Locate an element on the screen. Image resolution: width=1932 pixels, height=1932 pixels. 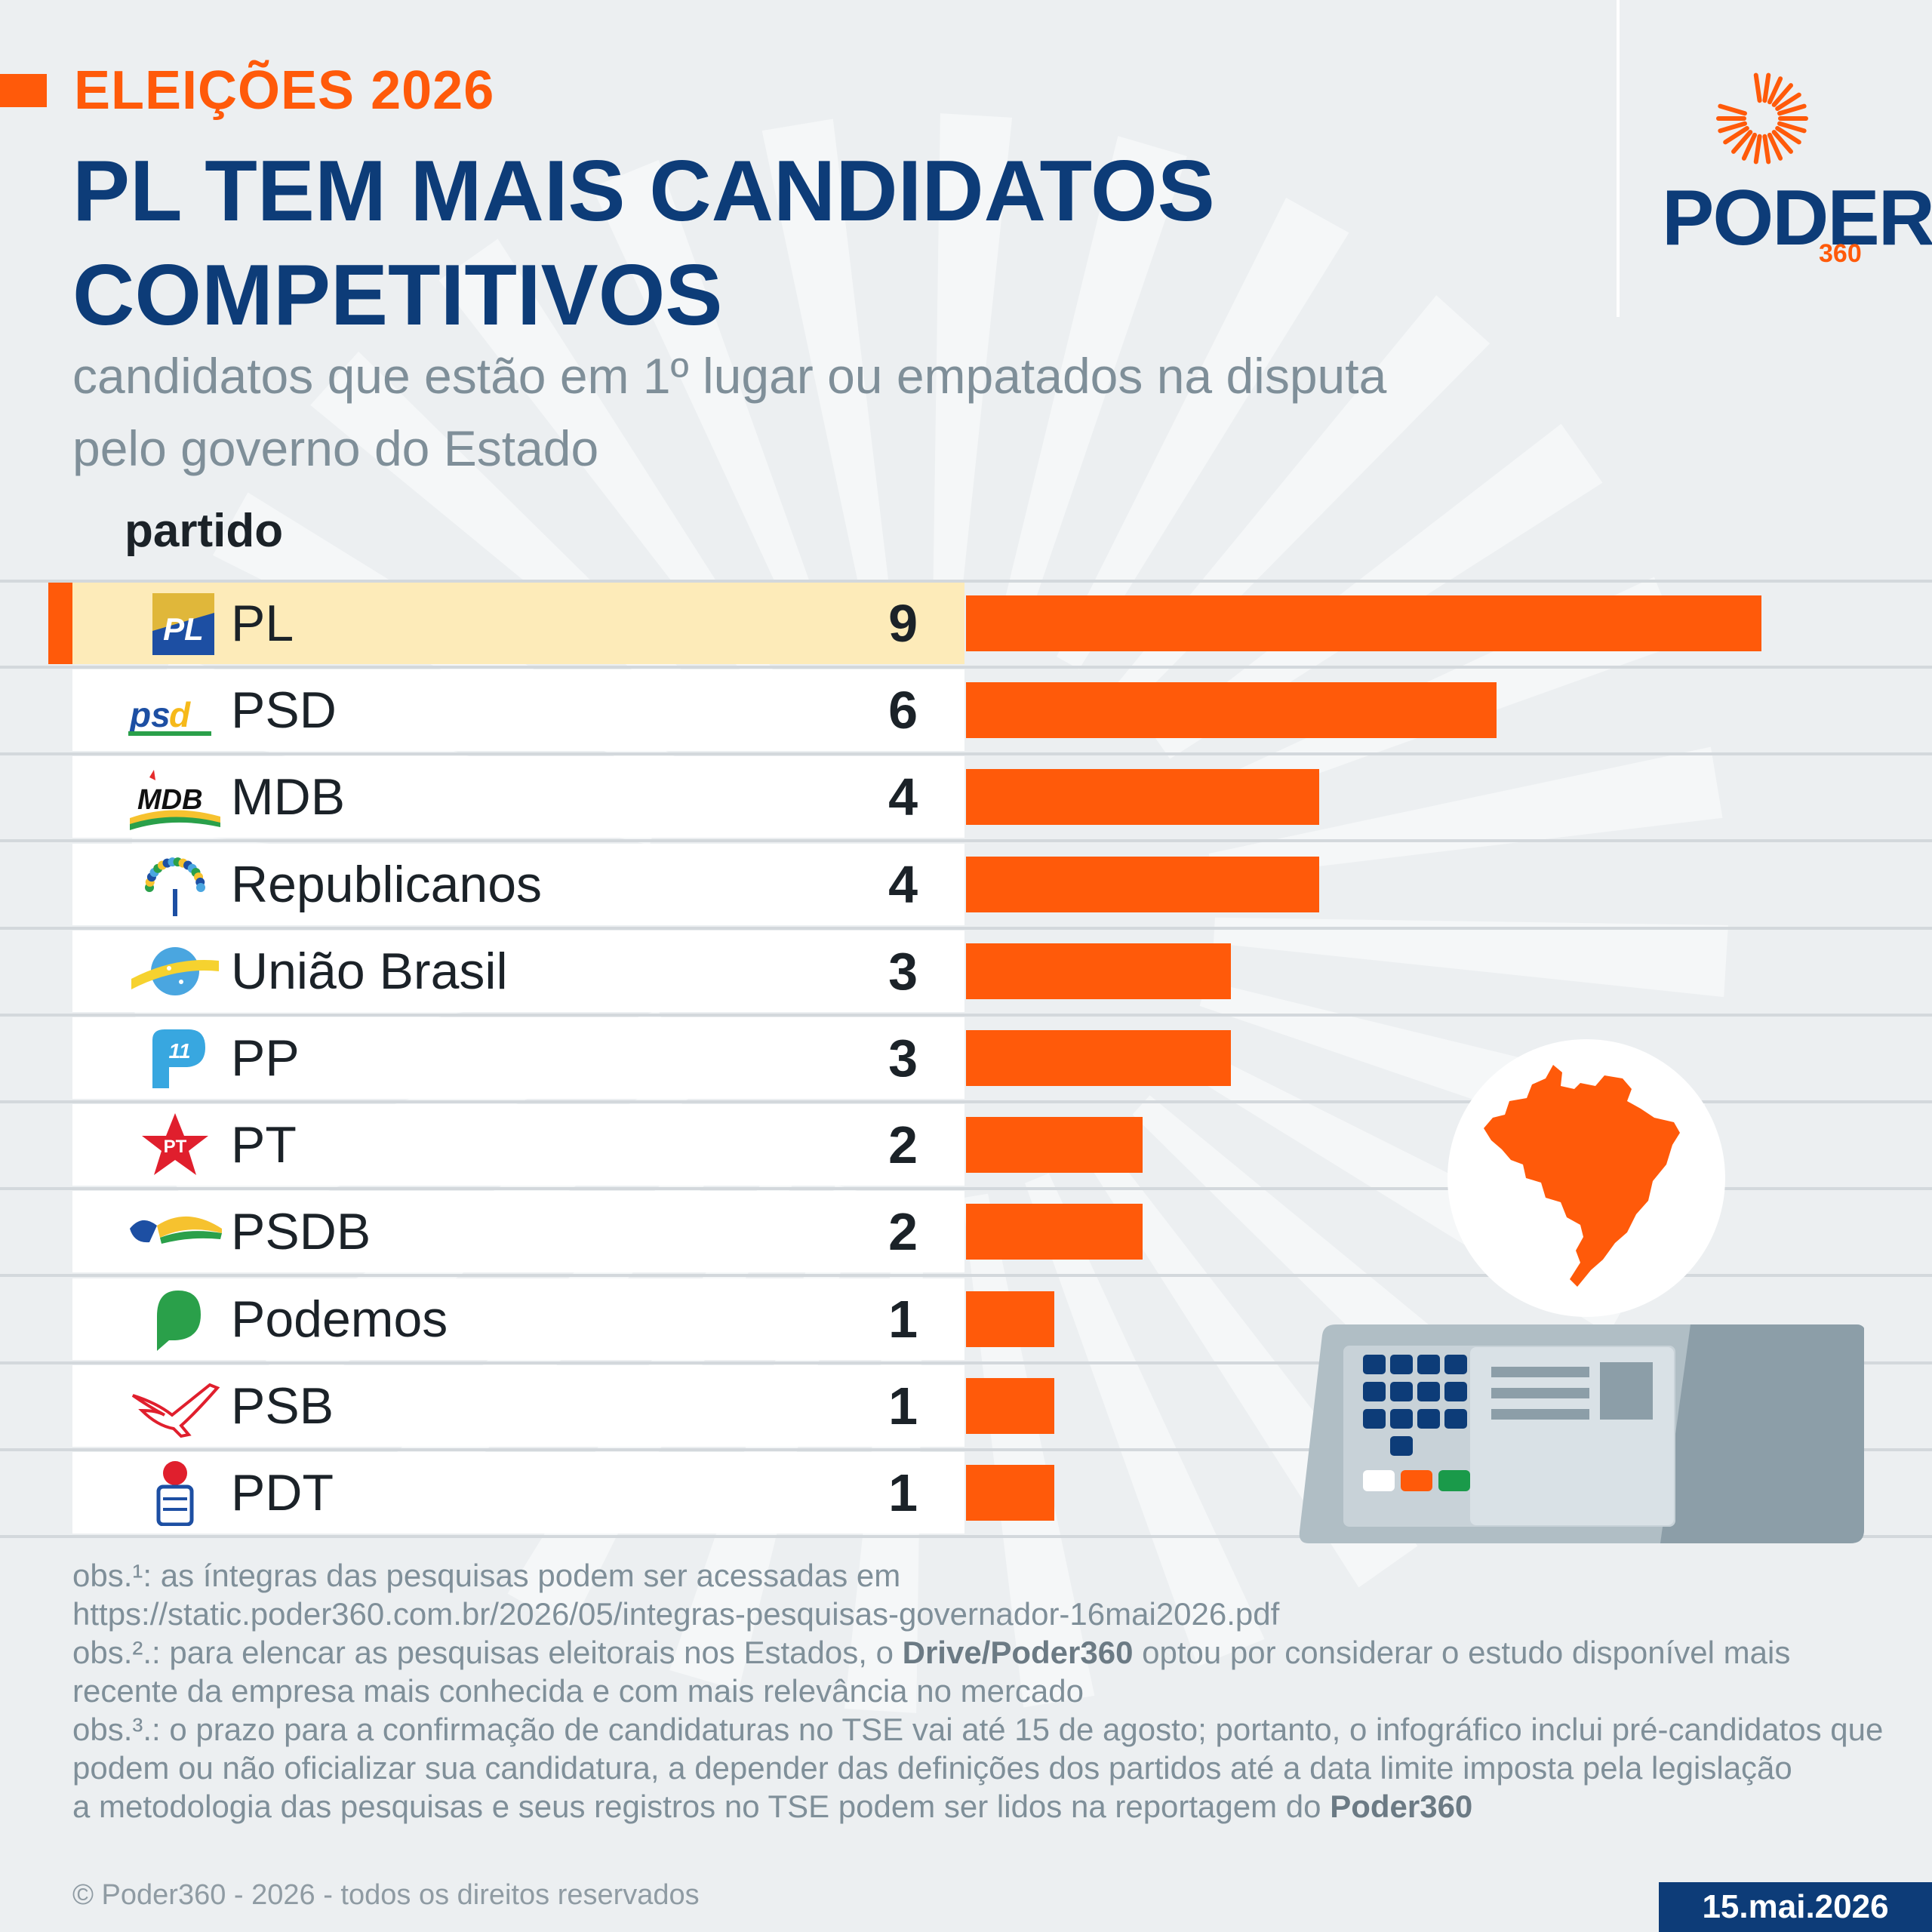
tick-label: MDB is located at coordinates (288, 797).